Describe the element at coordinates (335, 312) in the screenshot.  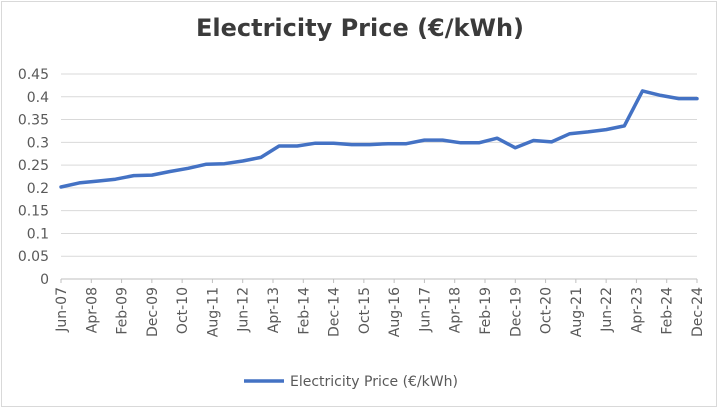
I see `x-tick-label: Dec-14` at that location.